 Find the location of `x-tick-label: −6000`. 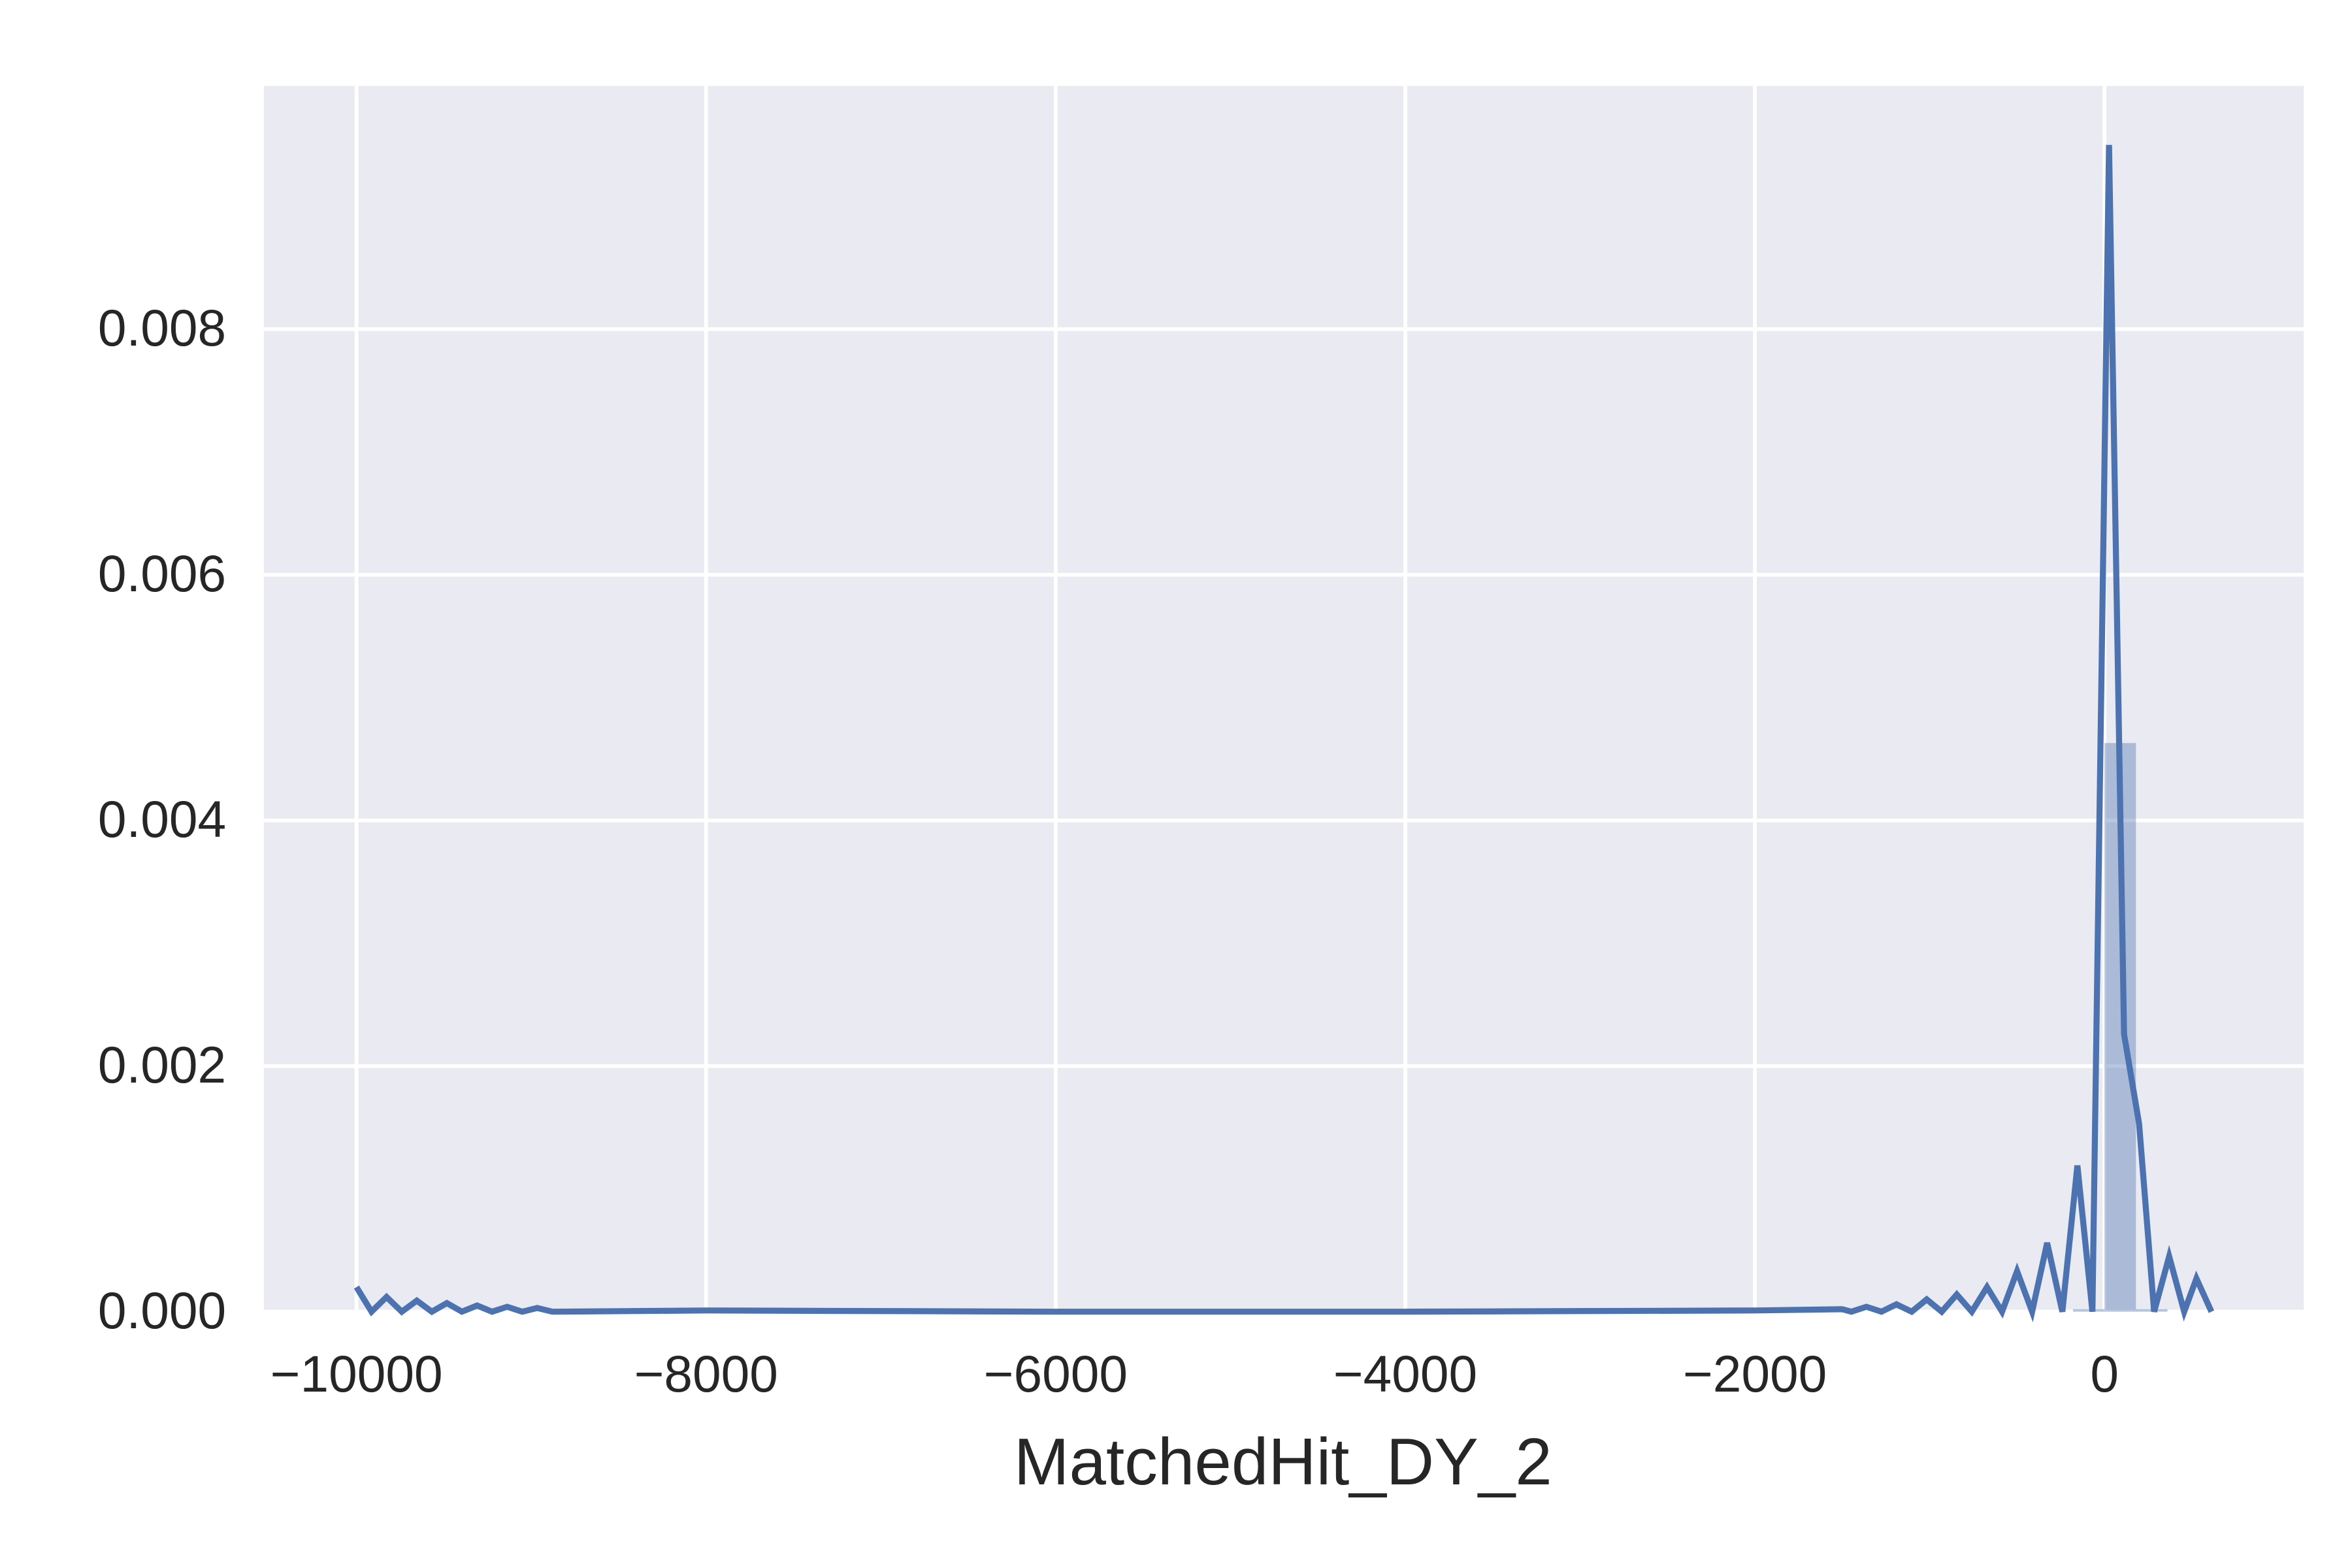

x-tick-label: −6000 is located at coordinates (1056, 1374).